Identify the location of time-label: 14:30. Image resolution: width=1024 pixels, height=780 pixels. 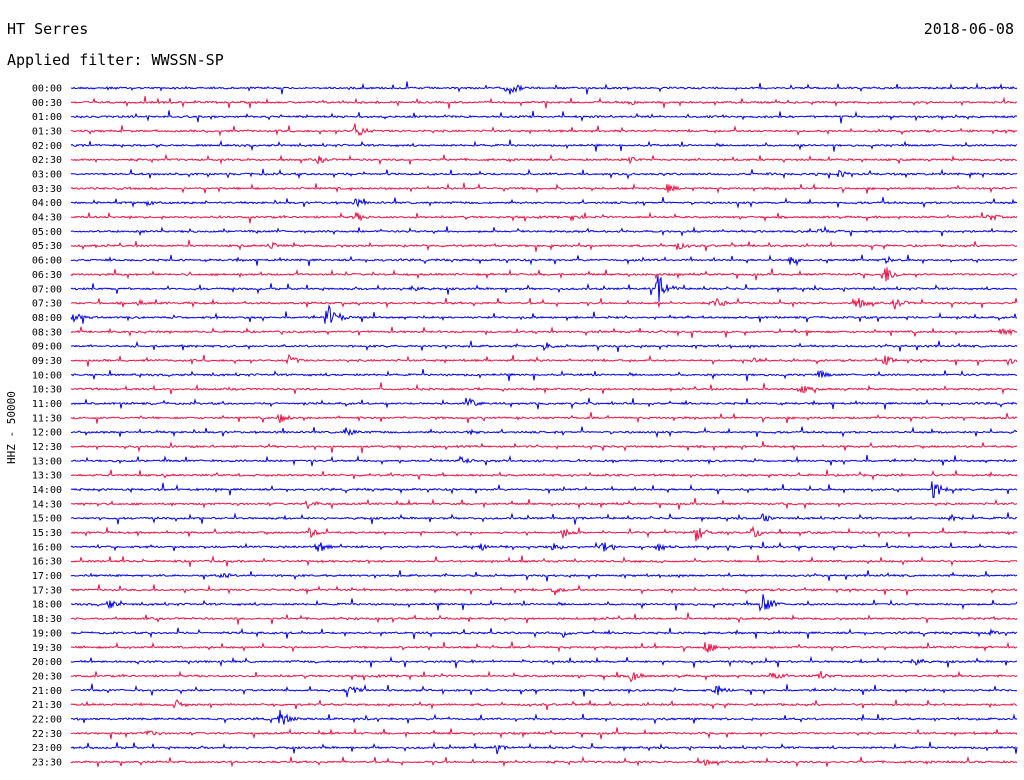
(47, 504).